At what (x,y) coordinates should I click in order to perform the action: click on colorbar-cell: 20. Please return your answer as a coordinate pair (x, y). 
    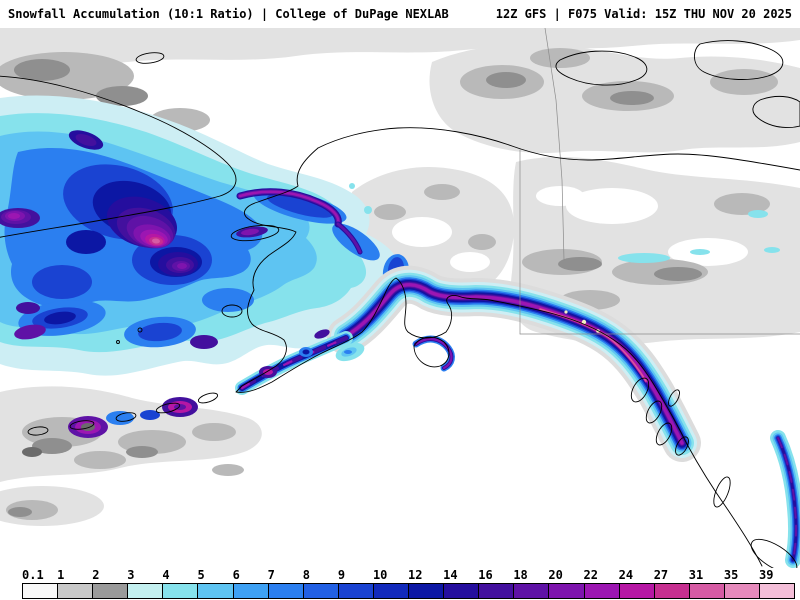
    Looking at the image, I should click on (566, 583).